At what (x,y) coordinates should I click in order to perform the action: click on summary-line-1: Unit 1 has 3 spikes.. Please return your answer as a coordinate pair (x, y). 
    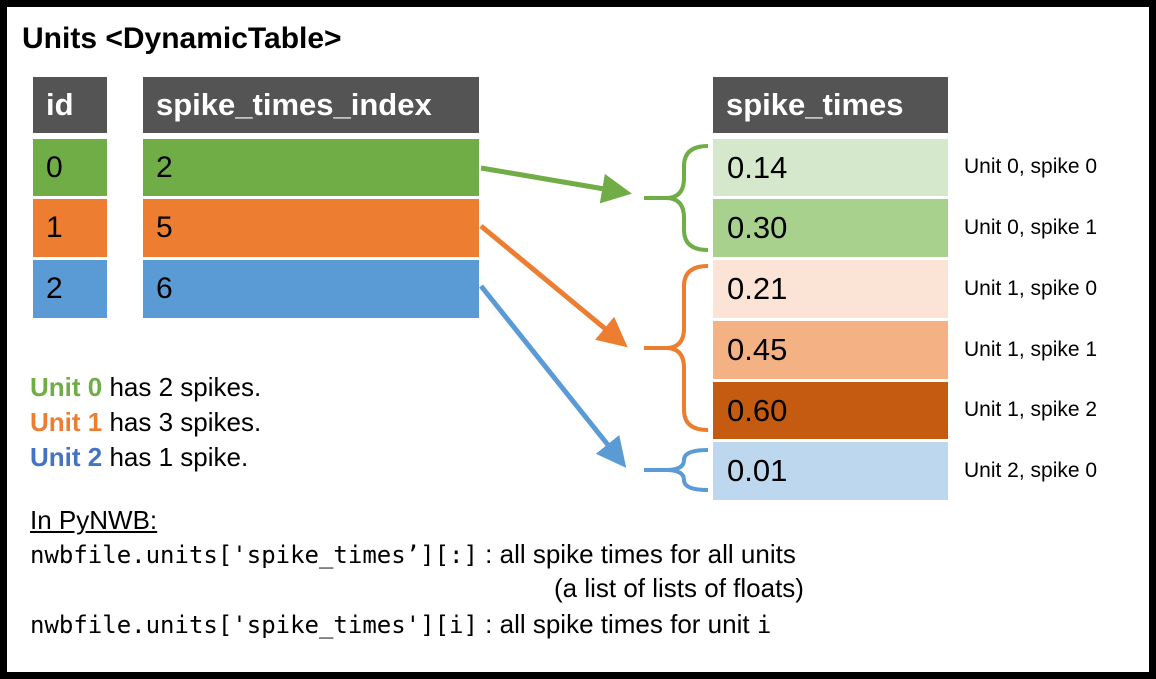
    Looking at the image, I should click on (145, 422).